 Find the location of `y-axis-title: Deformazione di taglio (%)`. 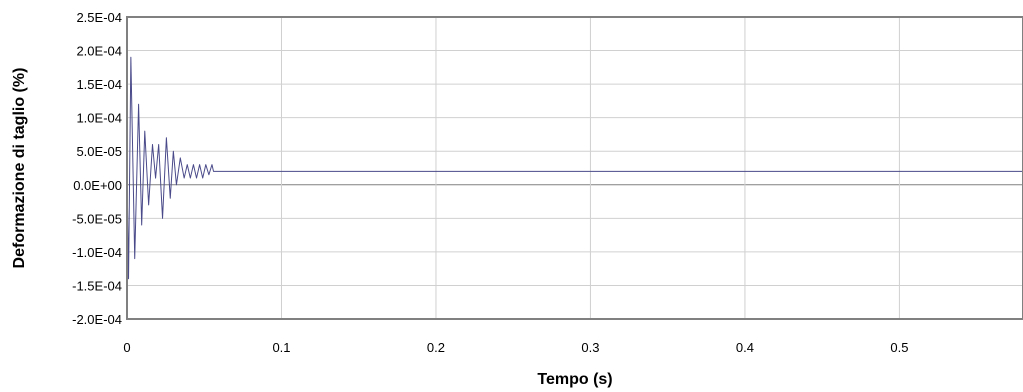

y-axis-title: Deformazione di taglio (%) is located at coordinates (19, 168).